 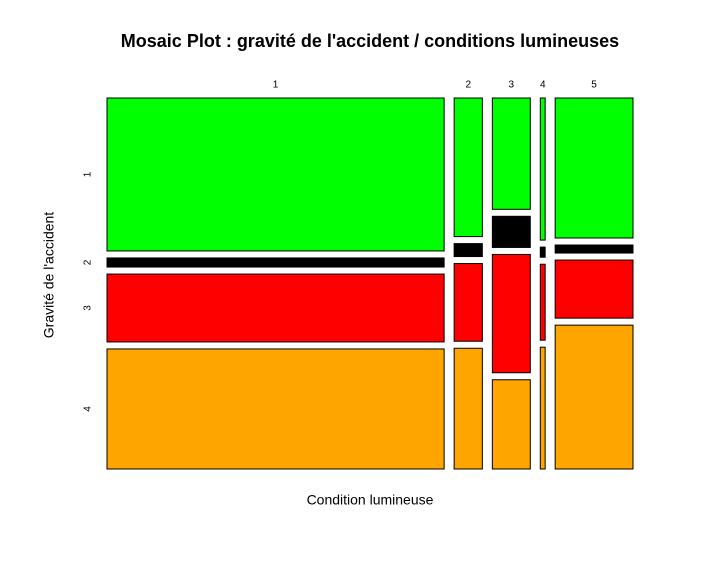 What do you see at coordinates (543, 85) in the screenshot?
I see `column-label: 4` at bounding box center [543, 85].